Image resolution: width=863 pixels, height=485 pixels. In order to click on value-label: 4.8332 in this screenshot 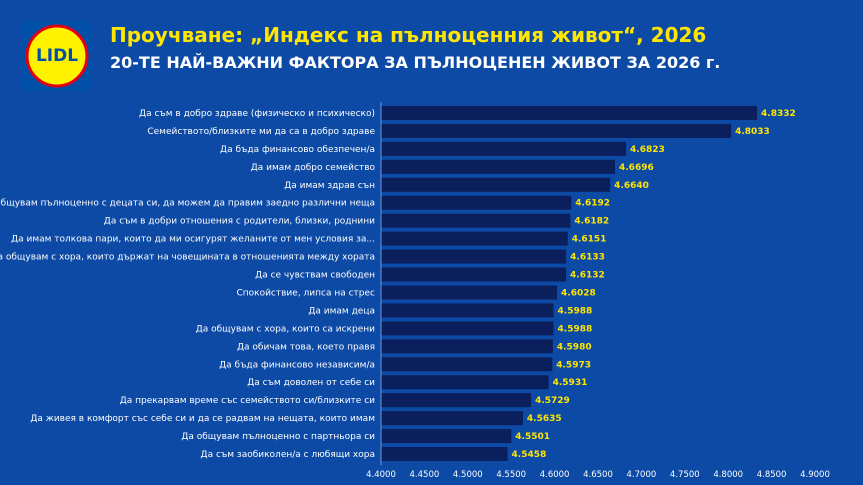, I will do `click(778, 114)`.